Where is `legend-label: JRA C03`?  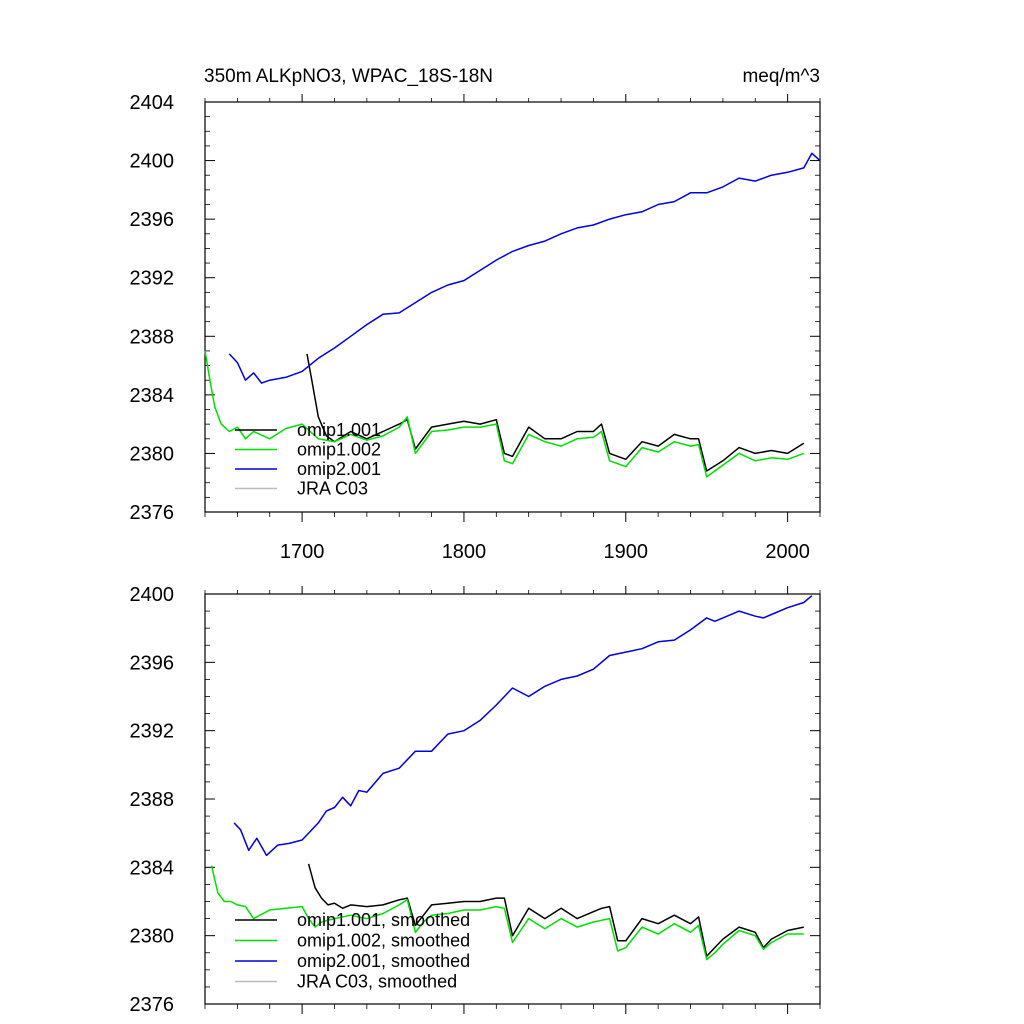 legend-label: JRA C03 is located at coordinates (332, 489).